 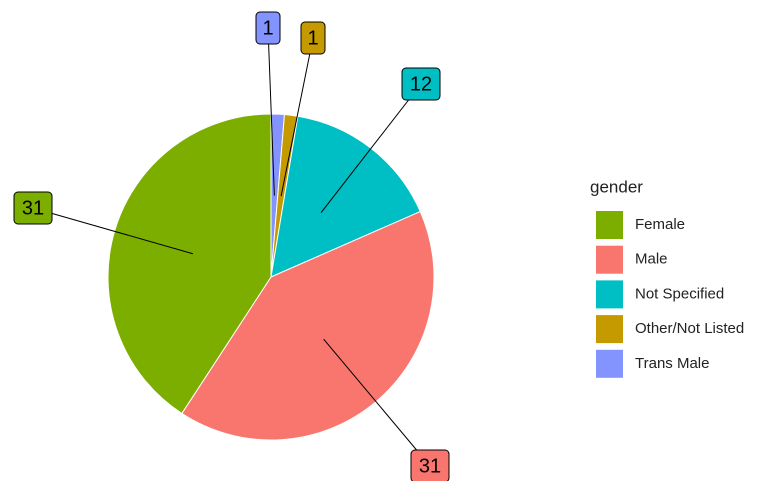 What do you see at coordinates (689, 328) in the screenshot?
I see `legend-label: Other/Not Listed` at bounding box center [689, 328].